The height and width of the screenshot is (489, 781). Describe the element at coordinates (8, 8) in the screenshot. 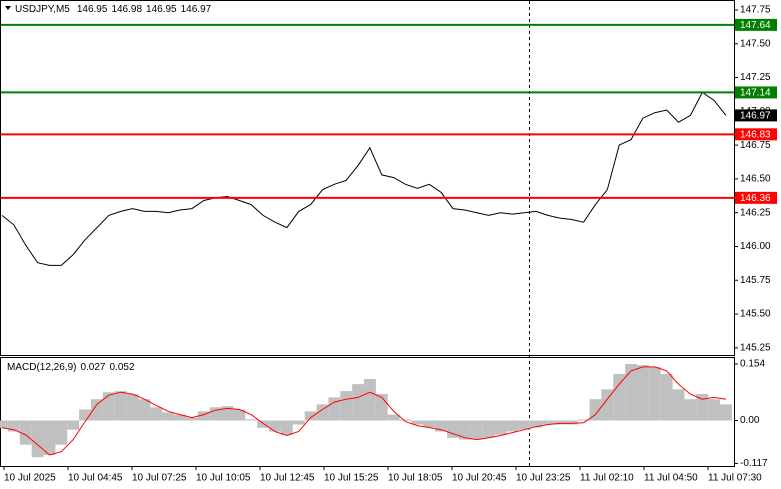

I see `symbol-menu-icon` at that location.